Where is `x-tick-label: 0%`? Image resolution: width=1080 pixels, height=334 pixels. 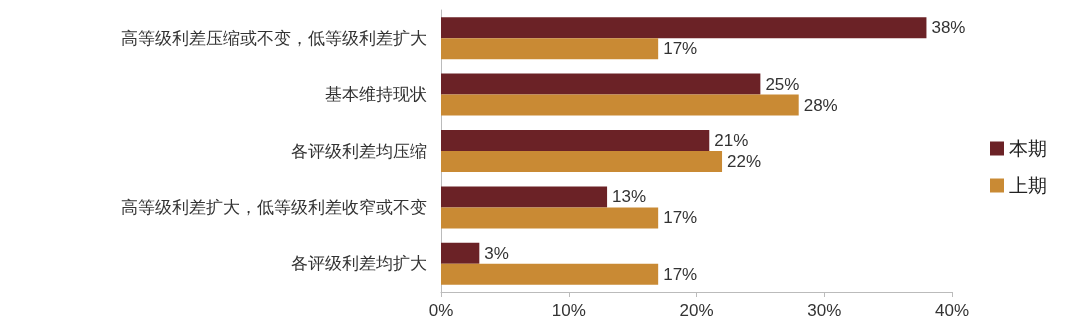 x-tick-label: 0% is located at coordinates (441, 310).